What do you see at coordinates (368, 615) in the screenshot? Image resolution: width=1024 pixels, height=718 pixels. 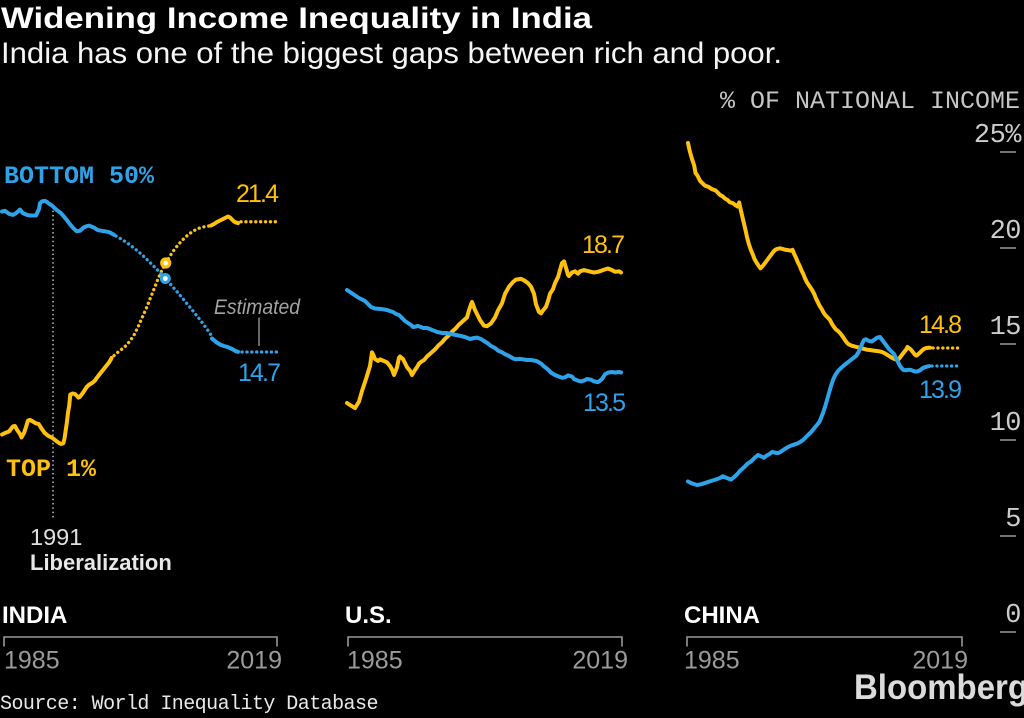 I see `svg-text: U.S.` at bounding box center [368, 615].